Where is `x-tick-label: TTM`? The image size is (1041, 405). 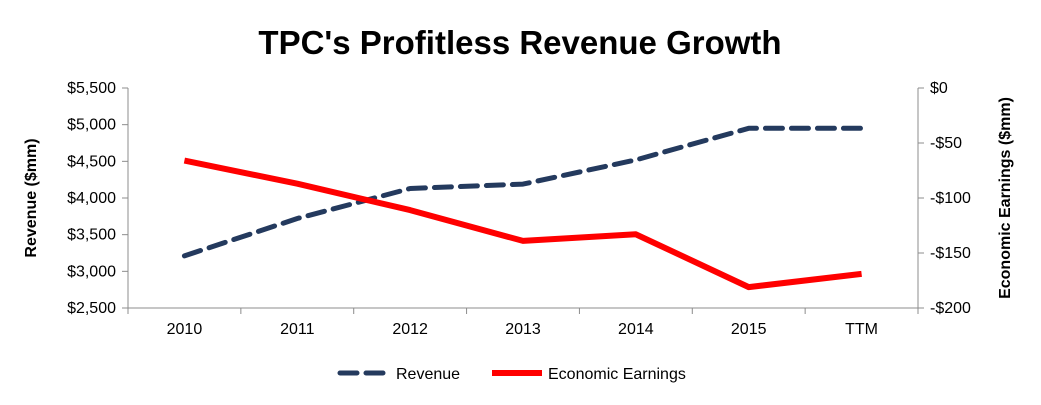
x-tick-label: TTM is located at coordinates (861, 329).